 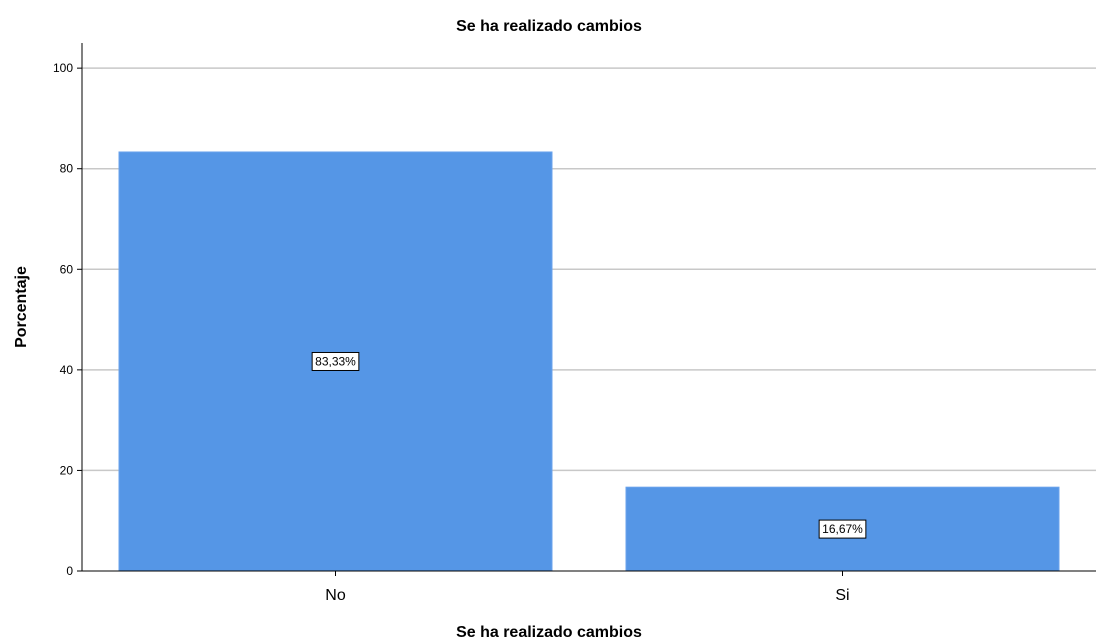 What do you see at coordinates (67, 370) in the screenshot?
I see `y-tick-label: 40` at bounding box center [67, 370].